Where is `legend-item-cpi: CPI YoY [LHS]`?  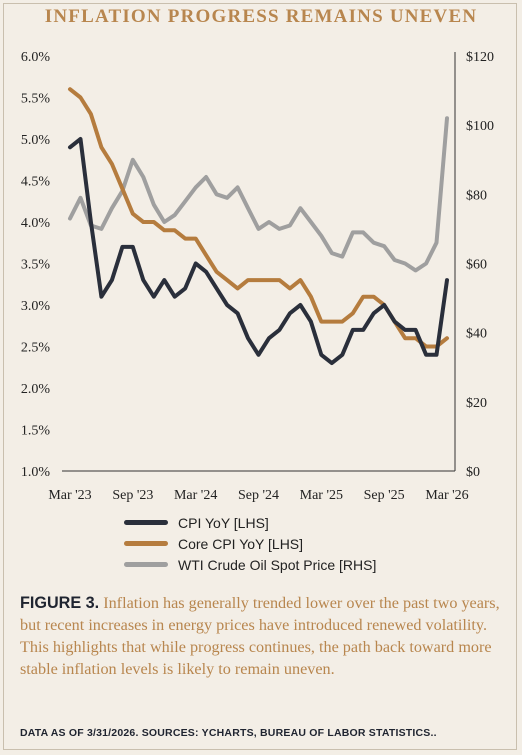
legend-item-cpi: CPI YoY [LHS] is located at coordinates (250, 522).